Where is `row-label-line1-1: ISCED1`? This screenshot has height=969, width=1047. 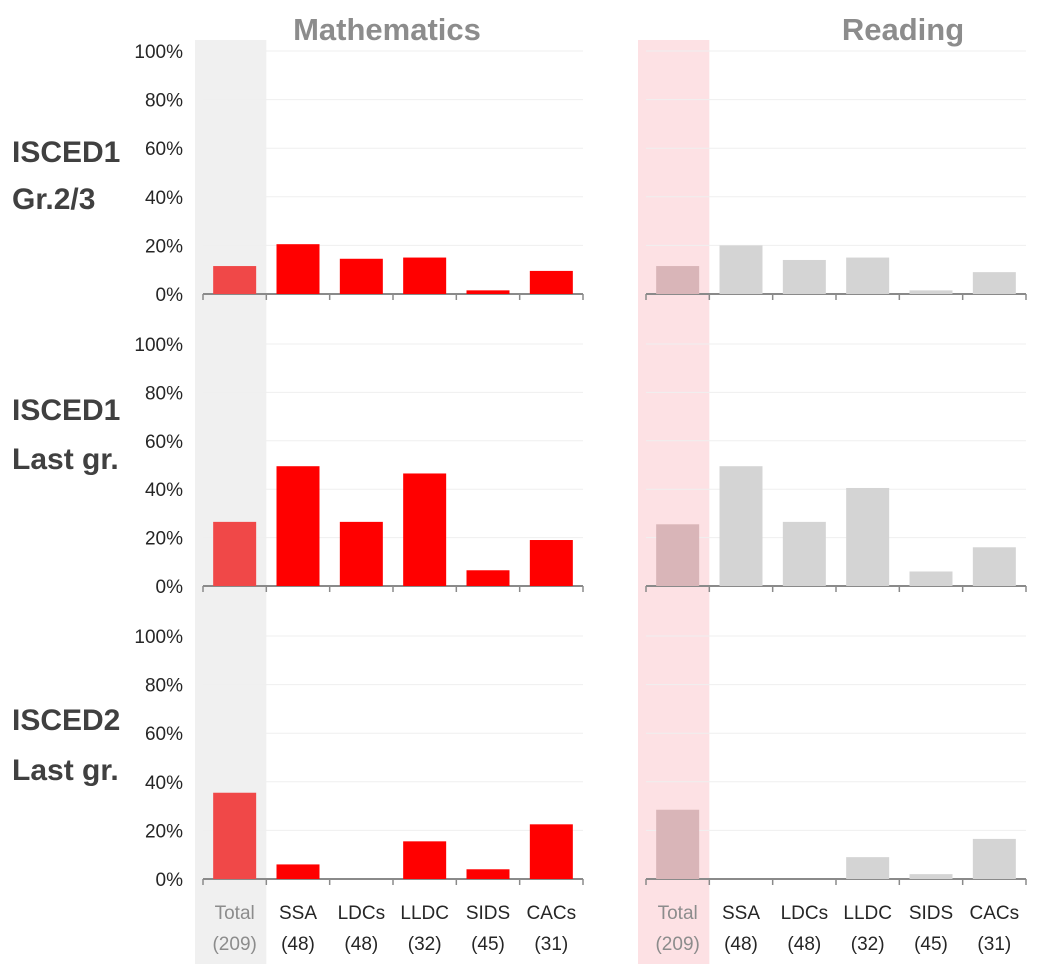
row-label-line1-1: ISCED1 is located at coordinates (66, 410).